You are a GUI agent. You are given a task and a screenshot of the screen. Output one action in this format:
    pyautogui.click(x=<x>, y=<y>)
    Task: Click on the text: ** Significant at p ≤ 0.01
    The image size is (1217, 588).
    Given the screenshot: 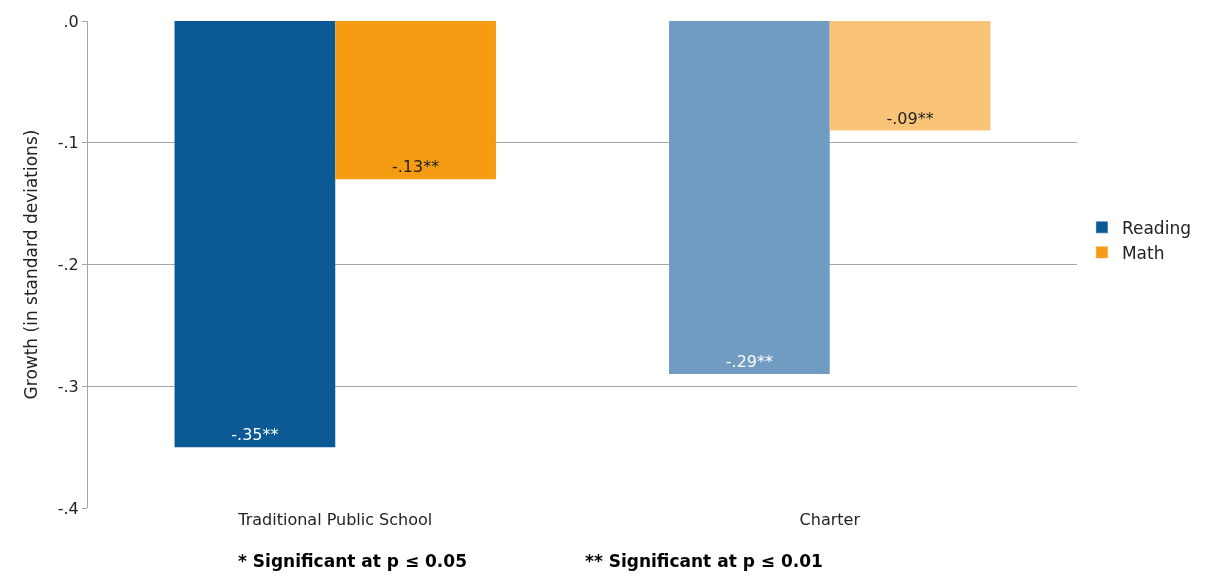 What is the action you would take?
    pyautogui.click(x=704, y=561)
    